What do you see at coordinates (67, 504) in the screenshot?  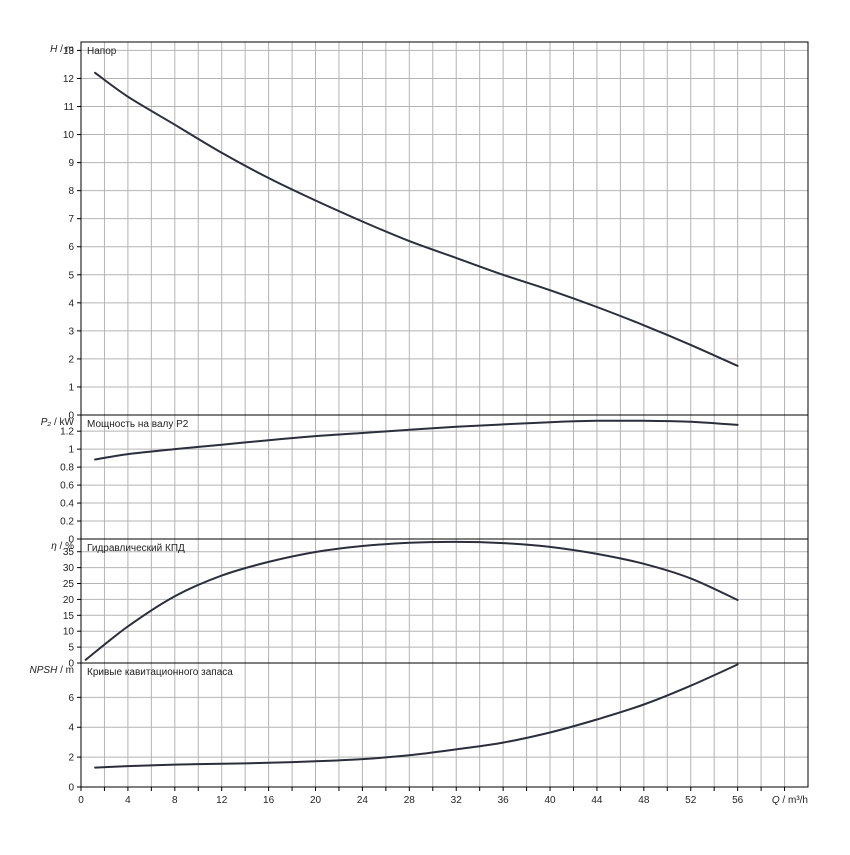 I see `y-tick-label: 0.4` at bounding box center [67, 504].